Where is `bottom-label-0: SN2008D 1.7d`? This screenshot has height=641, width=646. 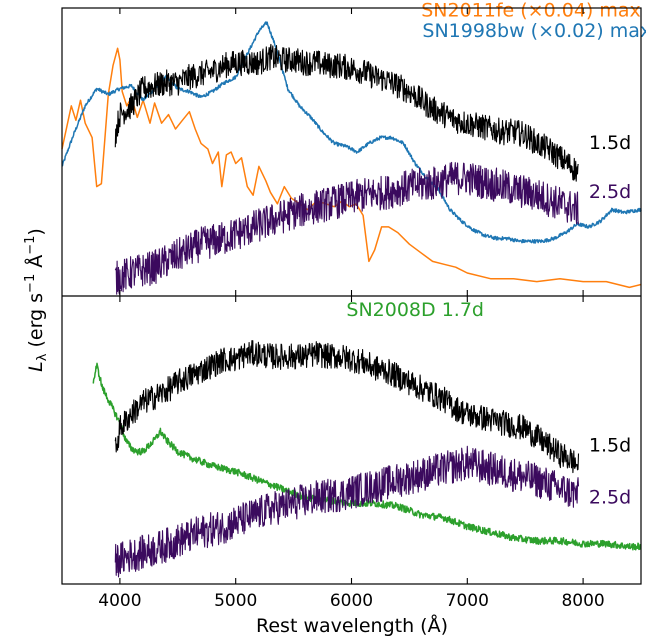 bottom-label-0: SN2008D 1.7d is located at coordinates (415, 310).